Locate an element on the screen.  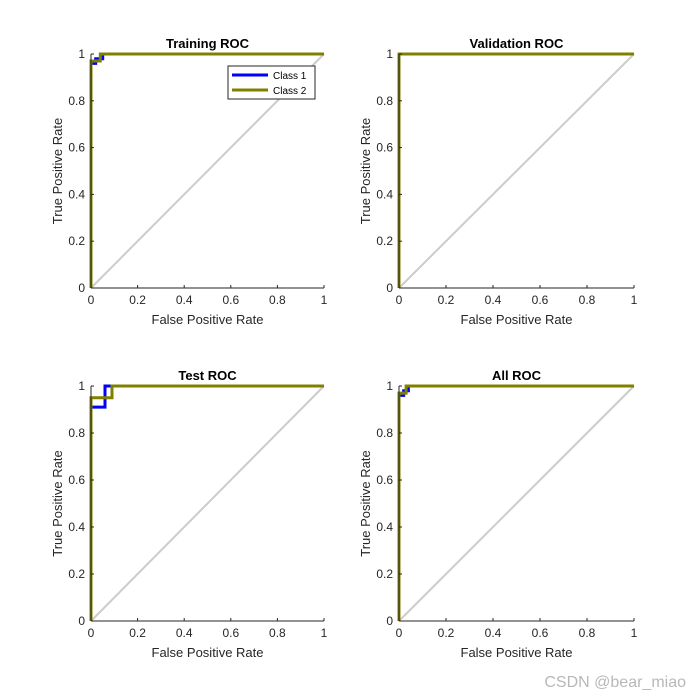
legend-entry-label: Class 2 is located at coordinates (290, 91).